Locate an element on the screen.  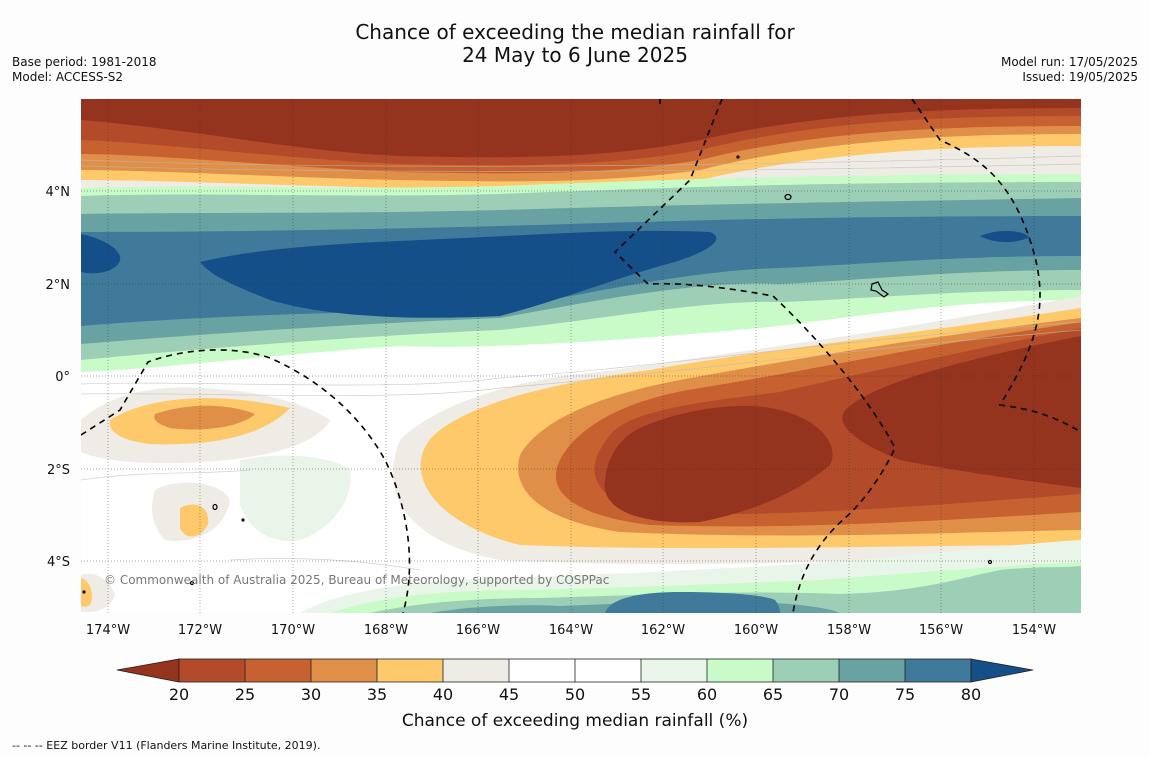
colorbar-tick: 30 is located at coordinates (311, 694).